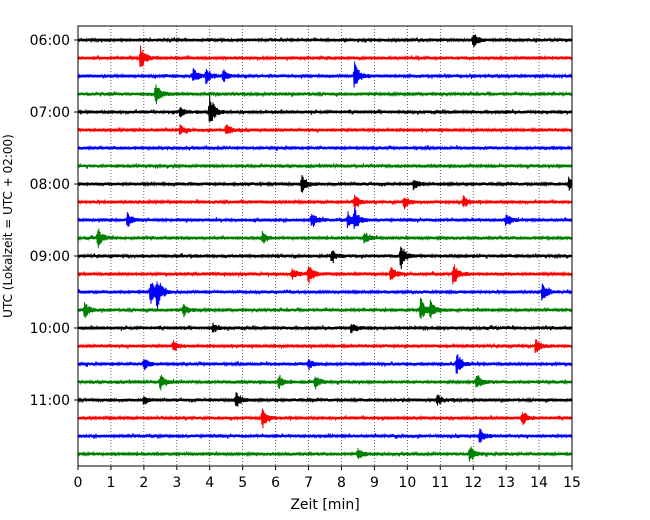 This screenshot has height=520, width=650. What do you see at coordinates (50, 401) in the screenshot?
I see `y-tick-label: 11:00` at bounding box center [50, 401].